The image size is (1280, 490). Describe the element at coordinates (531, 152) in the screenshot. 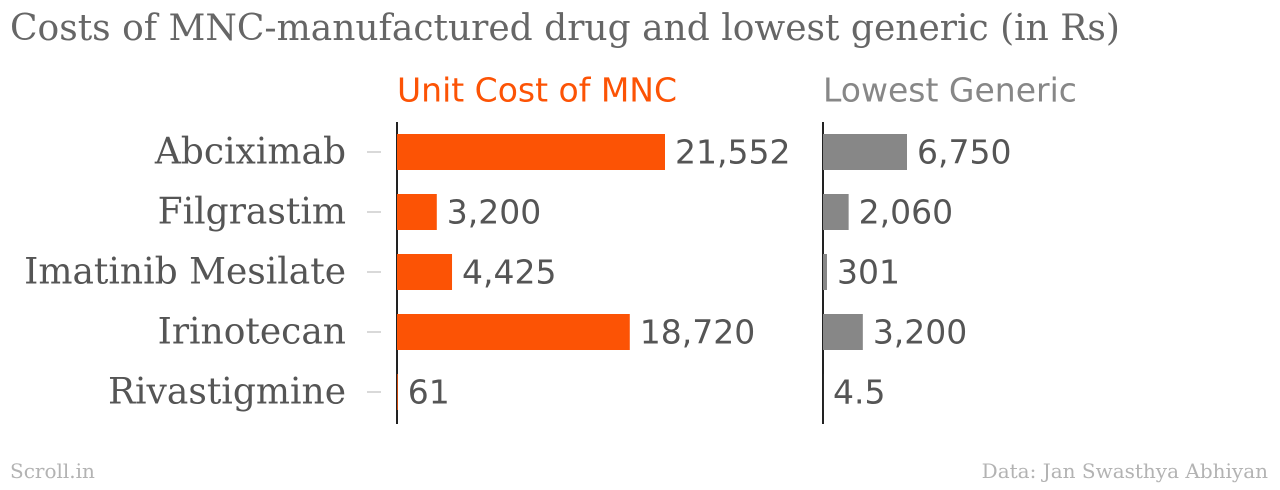

I see `bar-unit-cost-of-mnc-abciximab` at that location.